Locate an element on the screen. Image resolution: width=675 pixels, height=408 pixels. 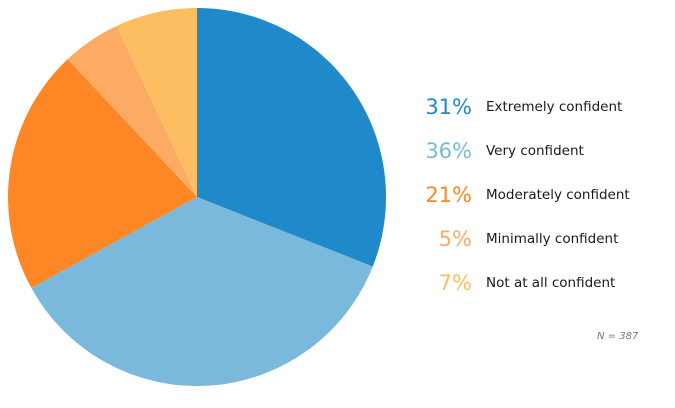
legend-item-extremely-confident: 31% Extremely confident is located at coordinates (538, 112).